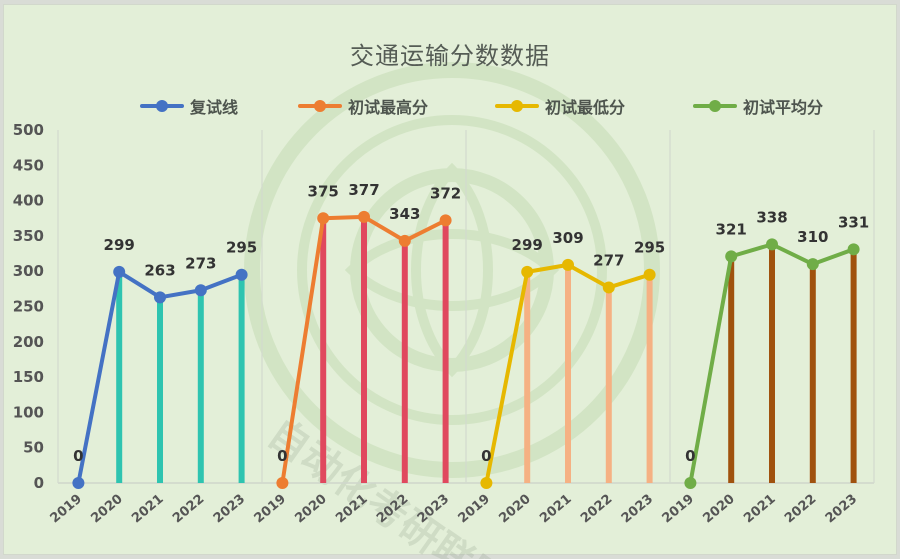 The image size is (900, 559). What do you see at coordinates (28, 236) in the screenshot?
I see `y-tick-label: 350` at bounding box center [28, 236].